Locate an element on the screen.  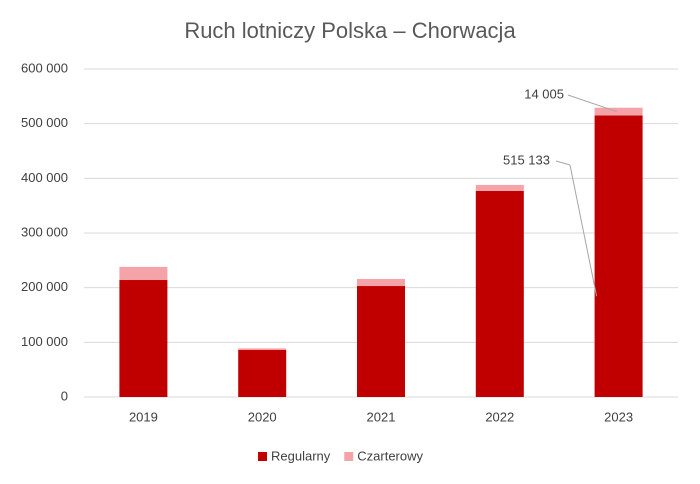
data-label: 515 133 is located at coordinates (526, 159).